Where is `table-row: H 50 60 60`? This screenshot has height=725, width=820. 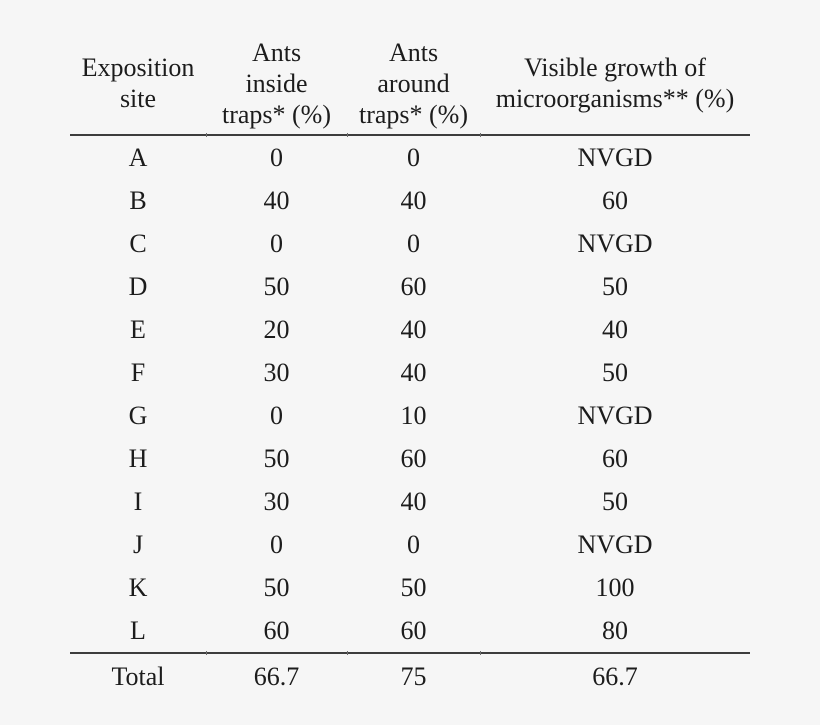
table-row: H 50 60 60 is located at coordinates (410, 458).